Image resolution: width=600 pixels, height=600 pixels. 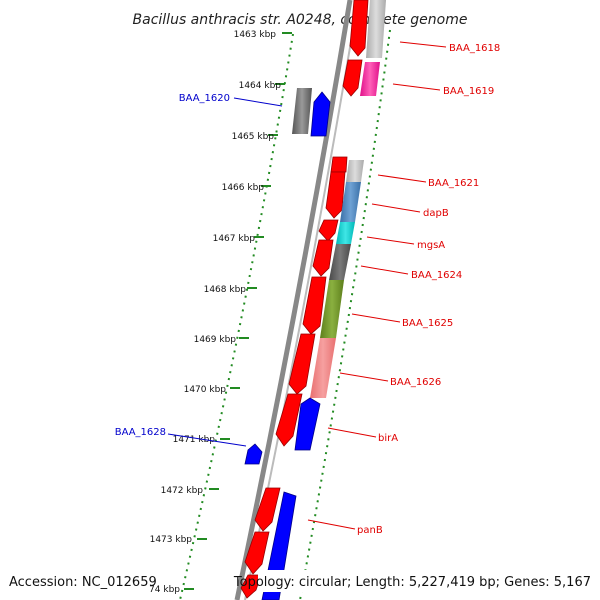 I want to click on gene-label: BAA_1619, so click(x=468, y=91).